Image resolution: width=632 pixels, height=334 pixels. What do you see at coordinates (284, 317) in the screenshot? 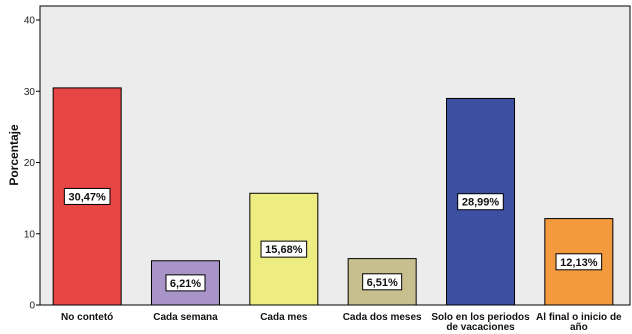
I see `x-tick-label: Cada mes` at bounding box center [284, 317].